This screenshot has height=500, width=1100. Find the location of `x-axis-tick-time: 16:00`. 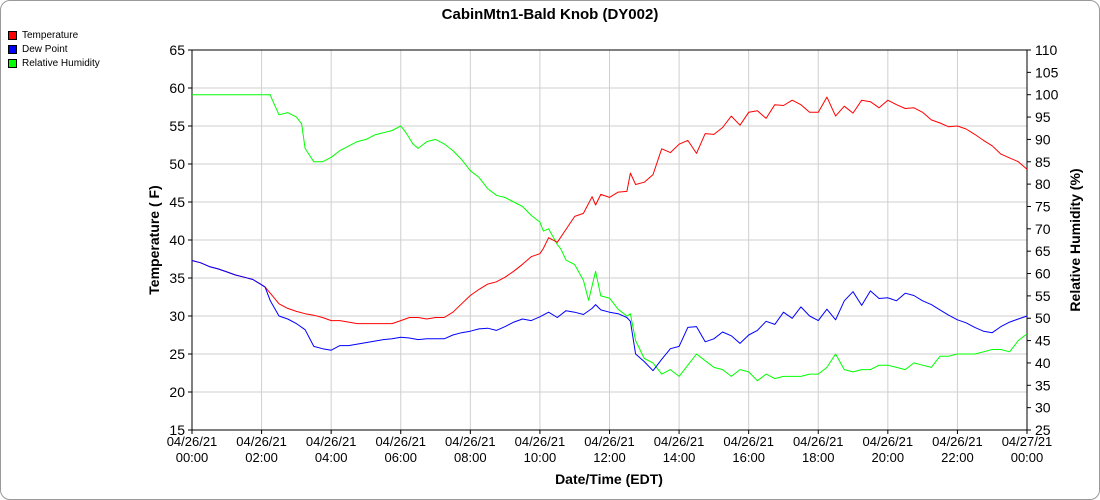

x-axis-tick-time: 16:00 is located at coordinates (748, 457).